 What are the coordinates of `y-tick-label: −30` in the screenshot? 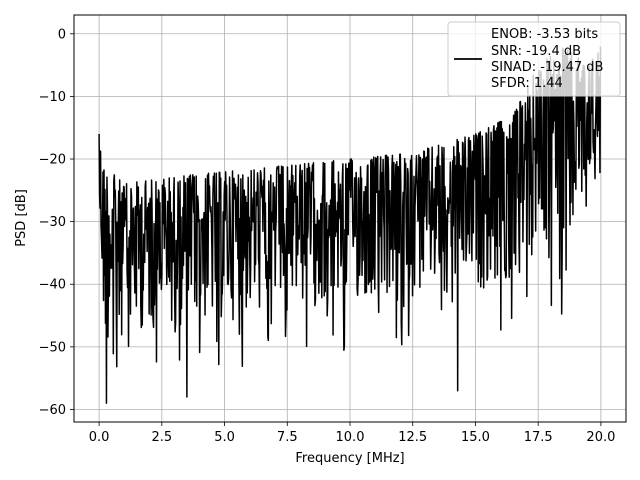 It's located at (52, 222).